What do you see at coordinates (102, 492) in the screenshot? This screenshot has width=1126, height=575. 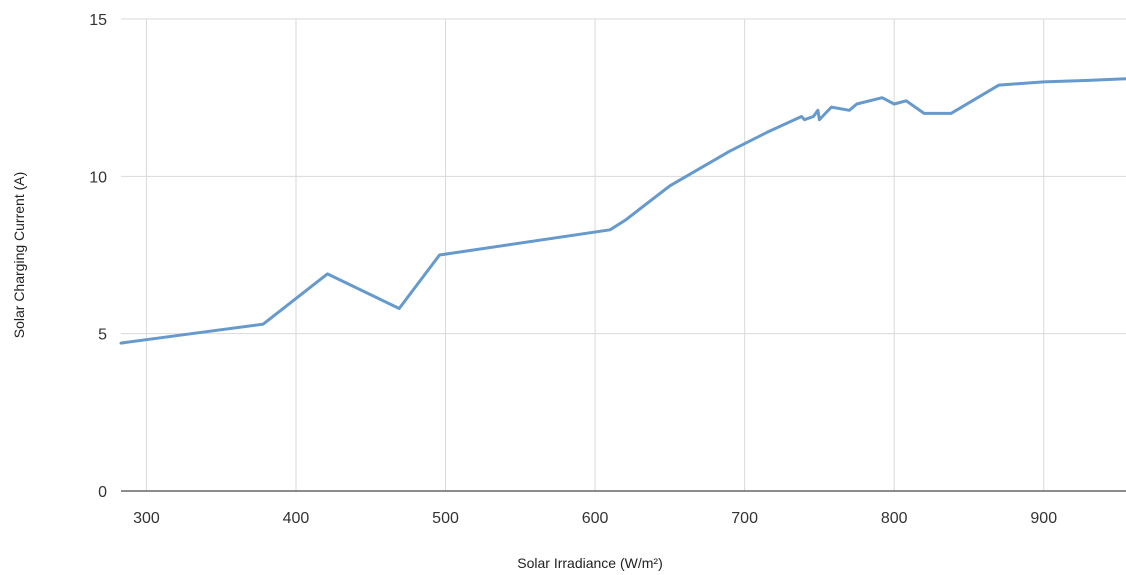 I see `y-tick-label: 0` at bounding box center [102, 492].